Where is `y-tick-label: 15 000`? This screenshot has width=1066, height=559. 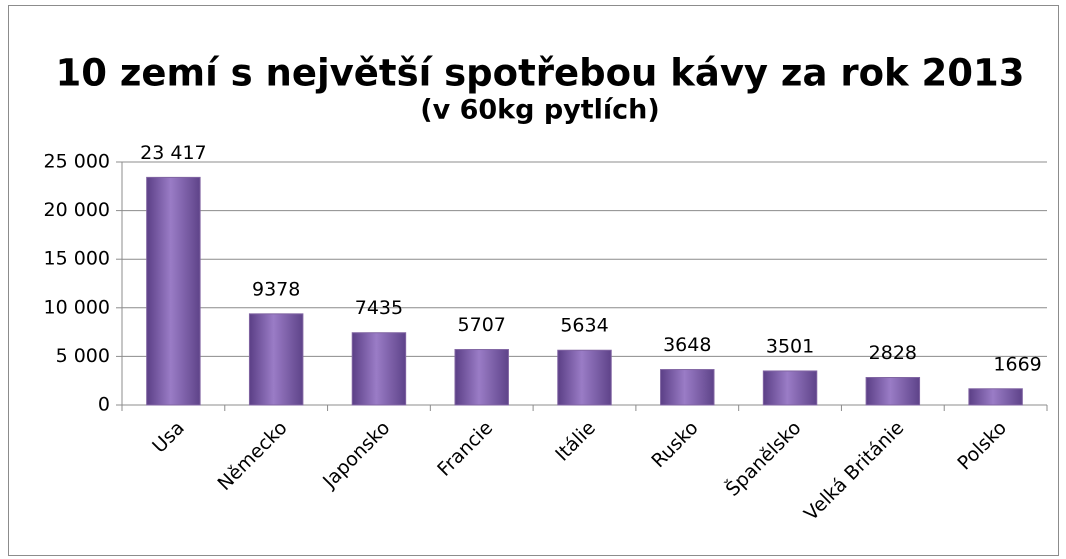
y-tick-label: 15 000 is located at coordinates (77, 259).